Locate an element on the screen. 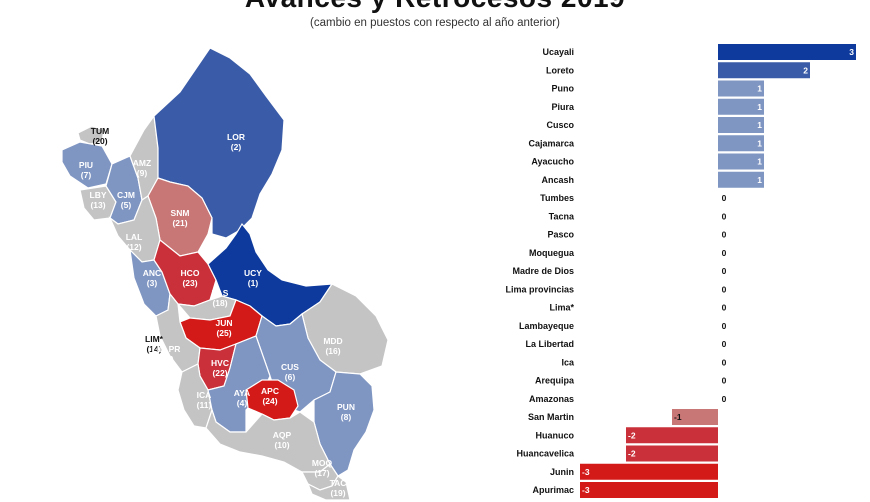 Image resolution: width=870 pixels, height=502 pixels. bar-label-lambayeque: Lambayeque is located at coordinates (546, 326).